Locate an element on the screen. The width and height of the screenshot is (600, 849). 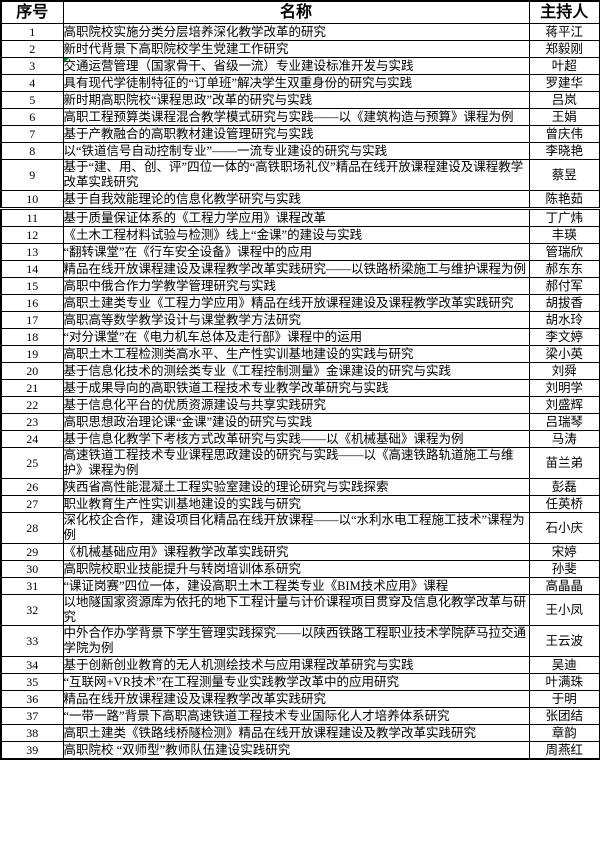
title-cell: 基于产教融合的高职教材建设管理研究与实践 is located at coordinates (296, 134).